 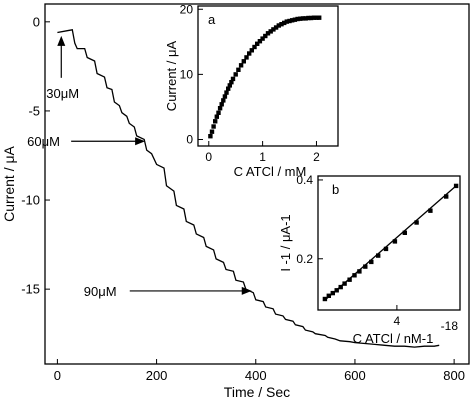 I want to click on inset-b-plot-frame, so click(x=389, y=243).